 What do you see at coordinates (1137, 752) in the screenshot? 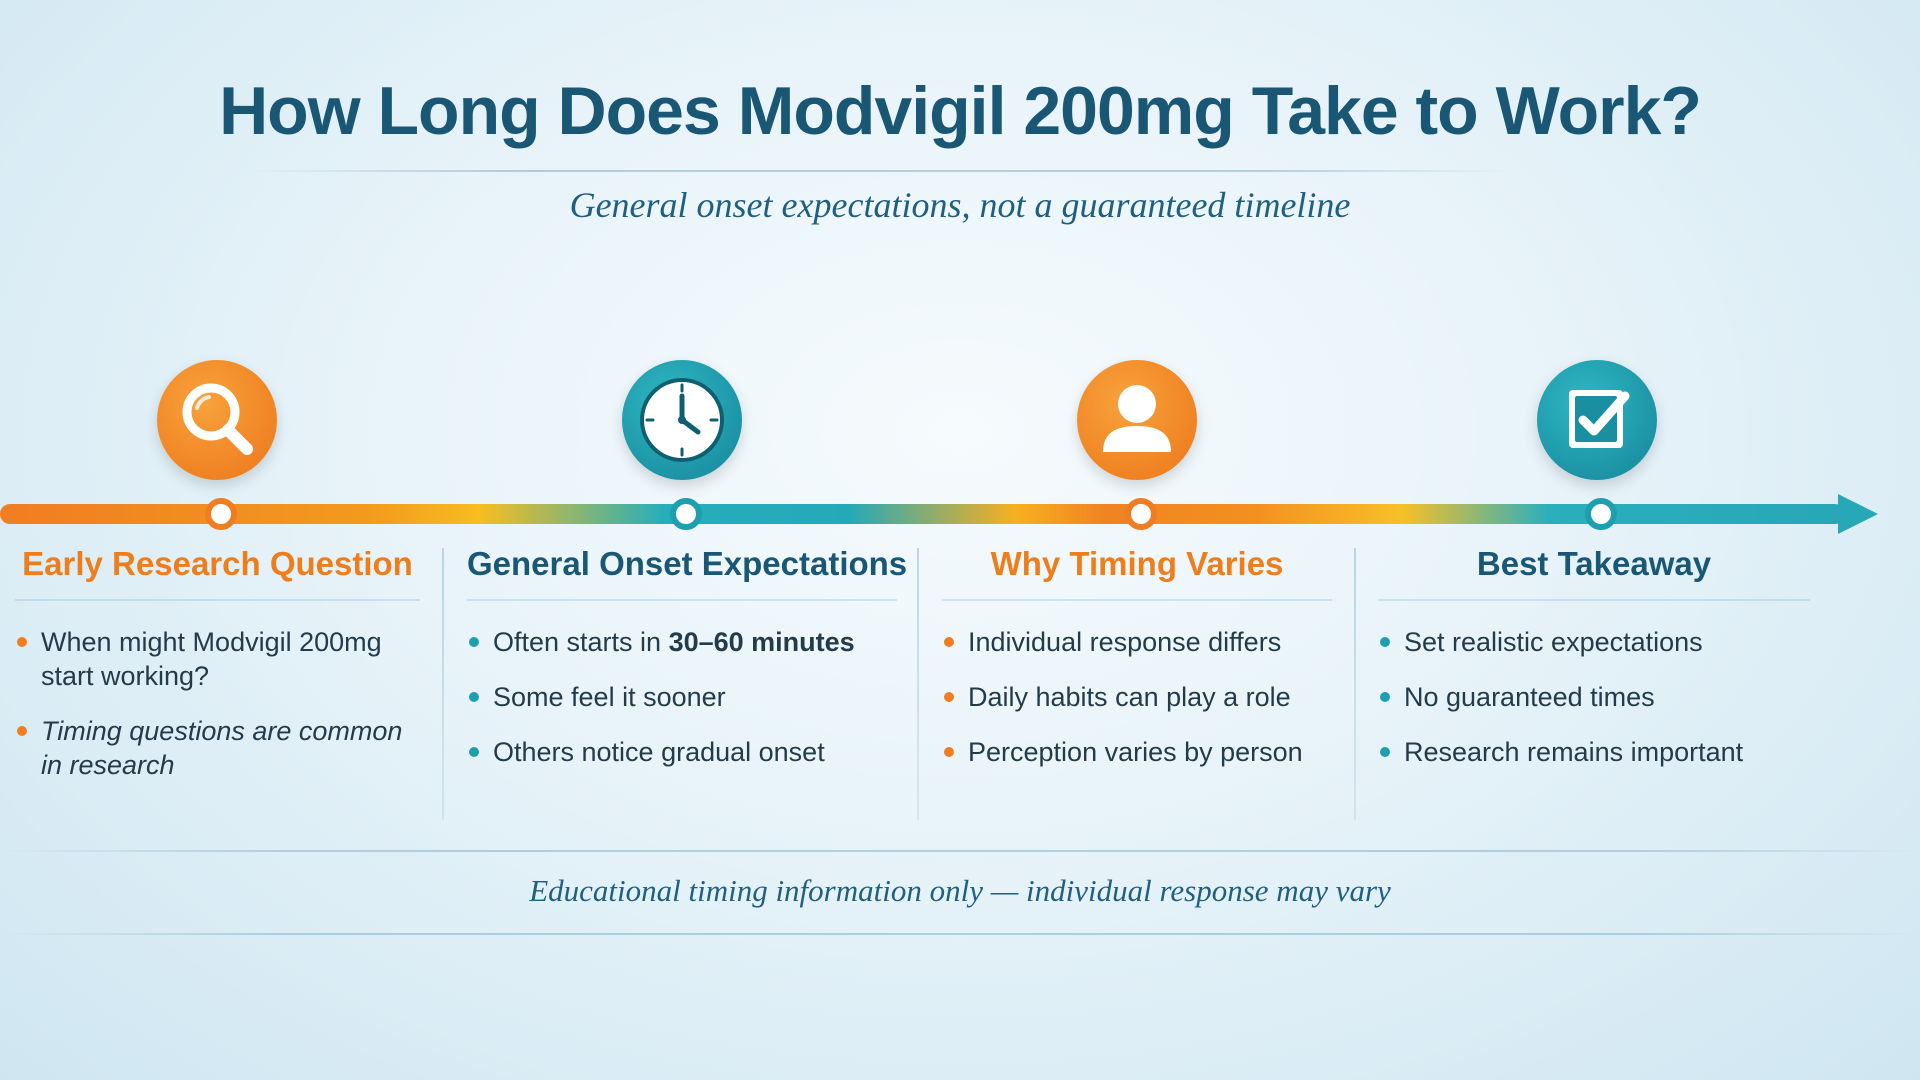
I see `bullet-item: Perception varies by person` at bounding box center [1137, 752].